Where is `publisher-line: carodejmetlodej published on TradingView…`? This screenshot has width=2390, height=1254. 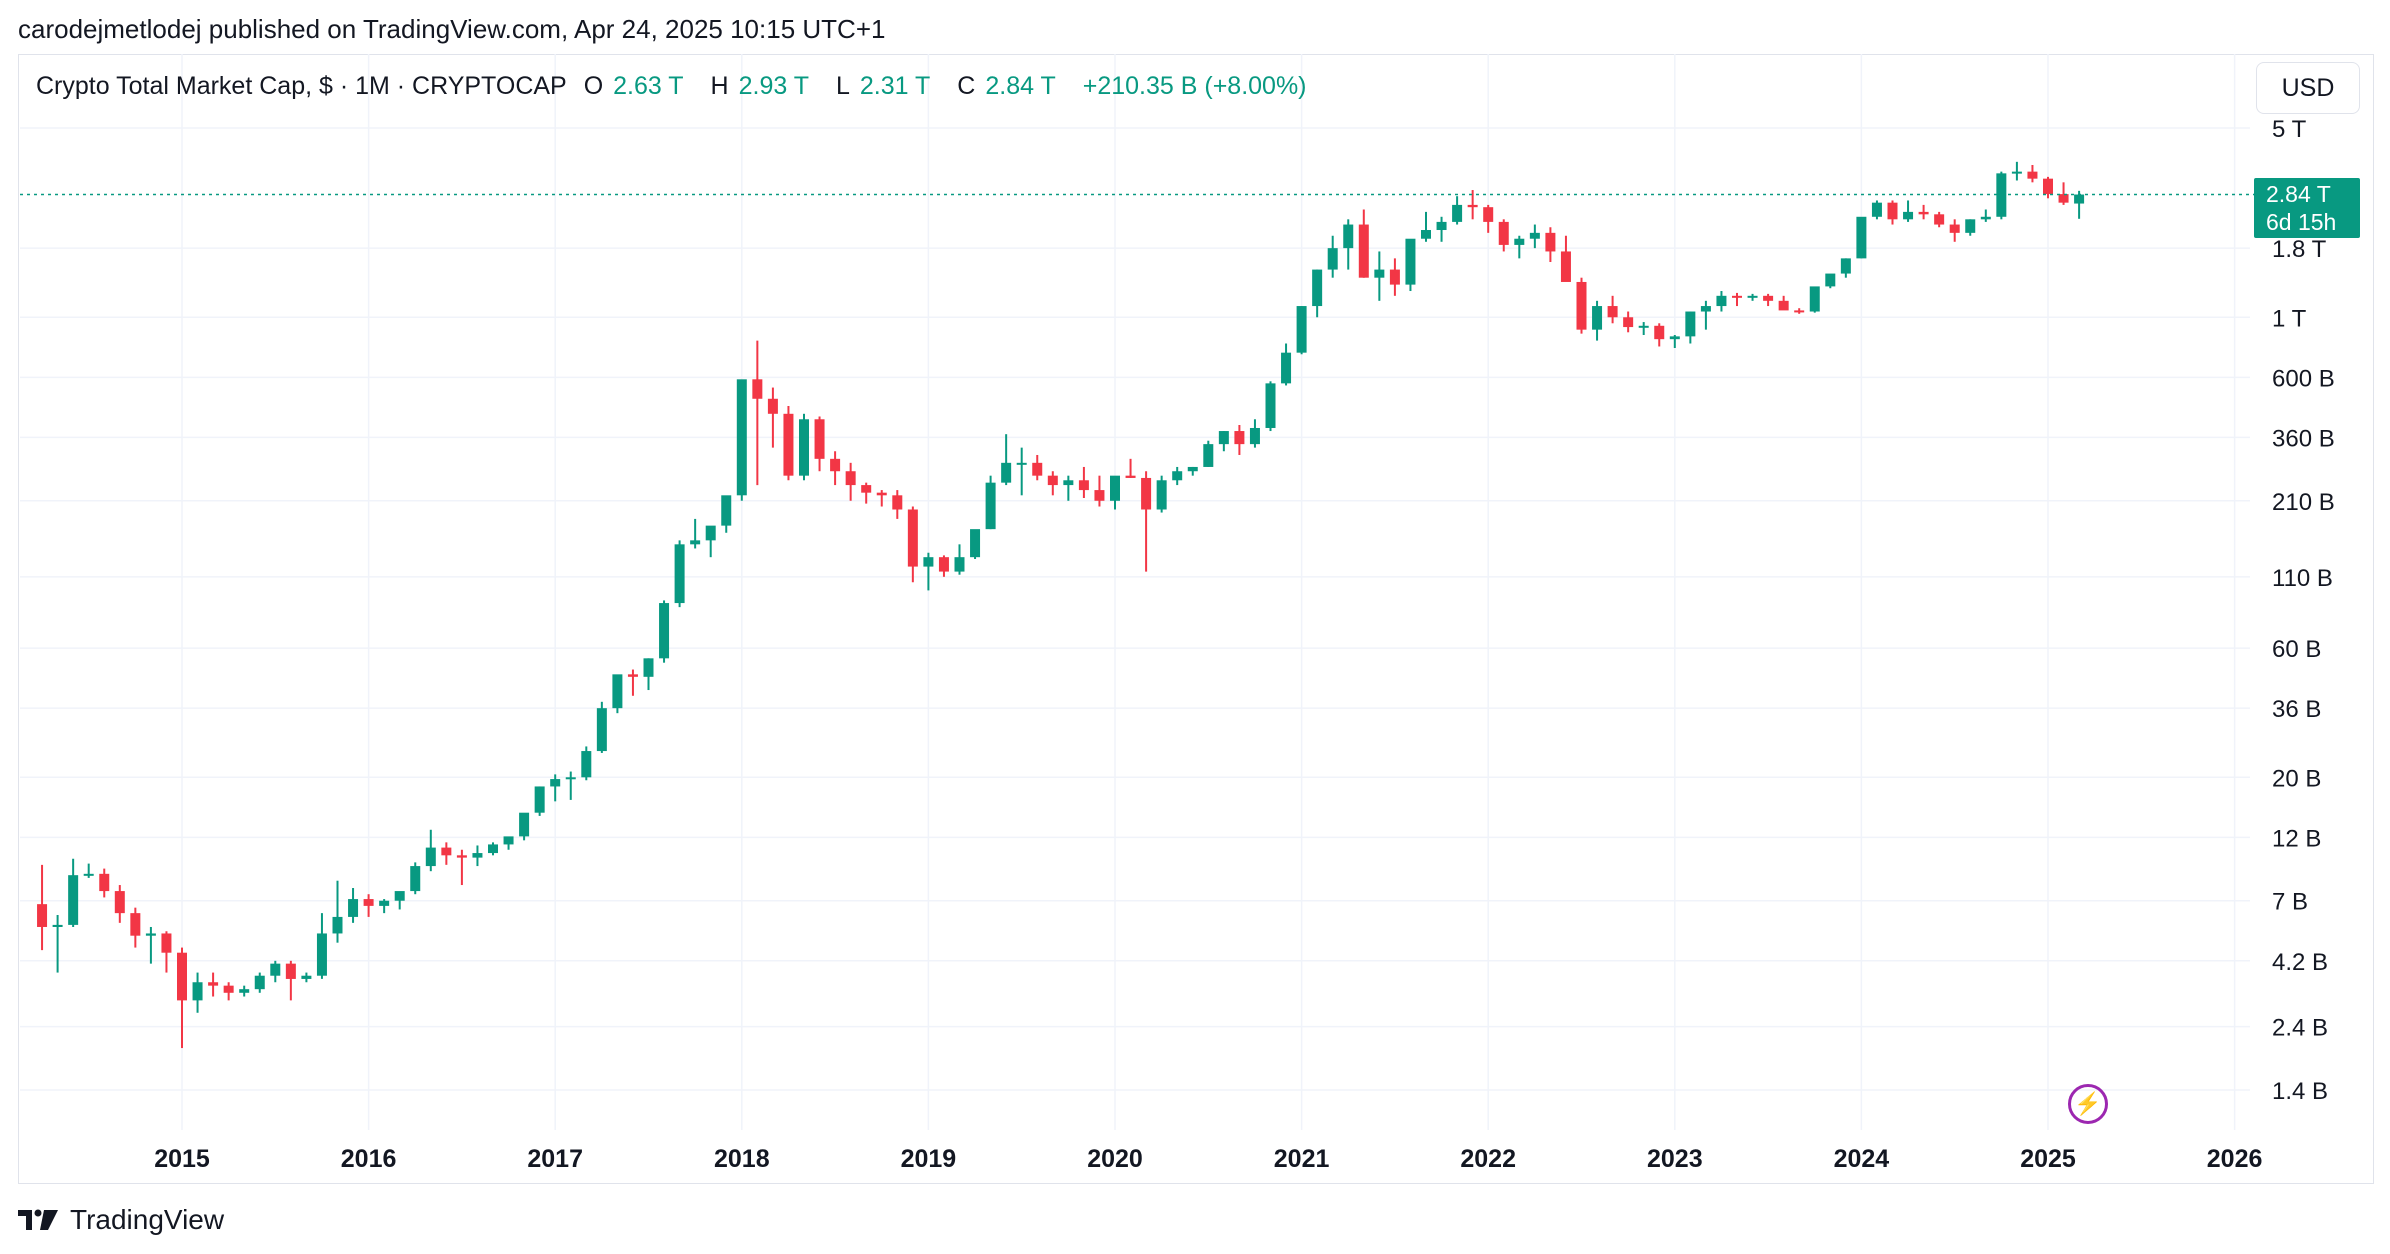 publisher-line: carodejmetlodej published on TradingView… is located at coordinates (452, 29).